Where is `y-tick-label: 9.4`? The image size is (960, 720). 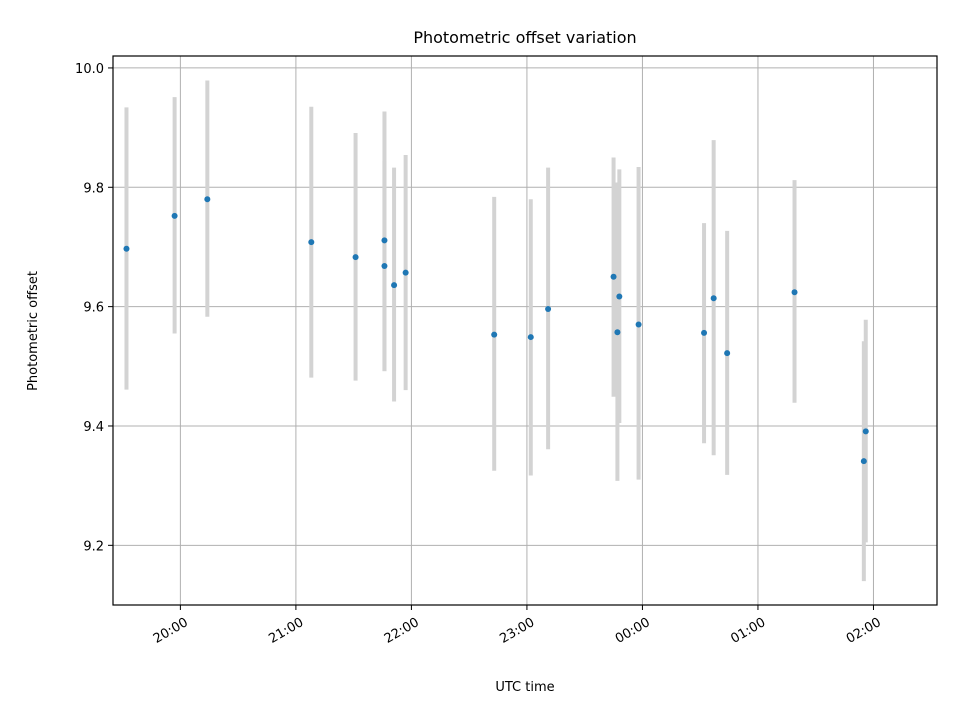
y-tick-label: 9.4 is located at coordinates (93, 427).